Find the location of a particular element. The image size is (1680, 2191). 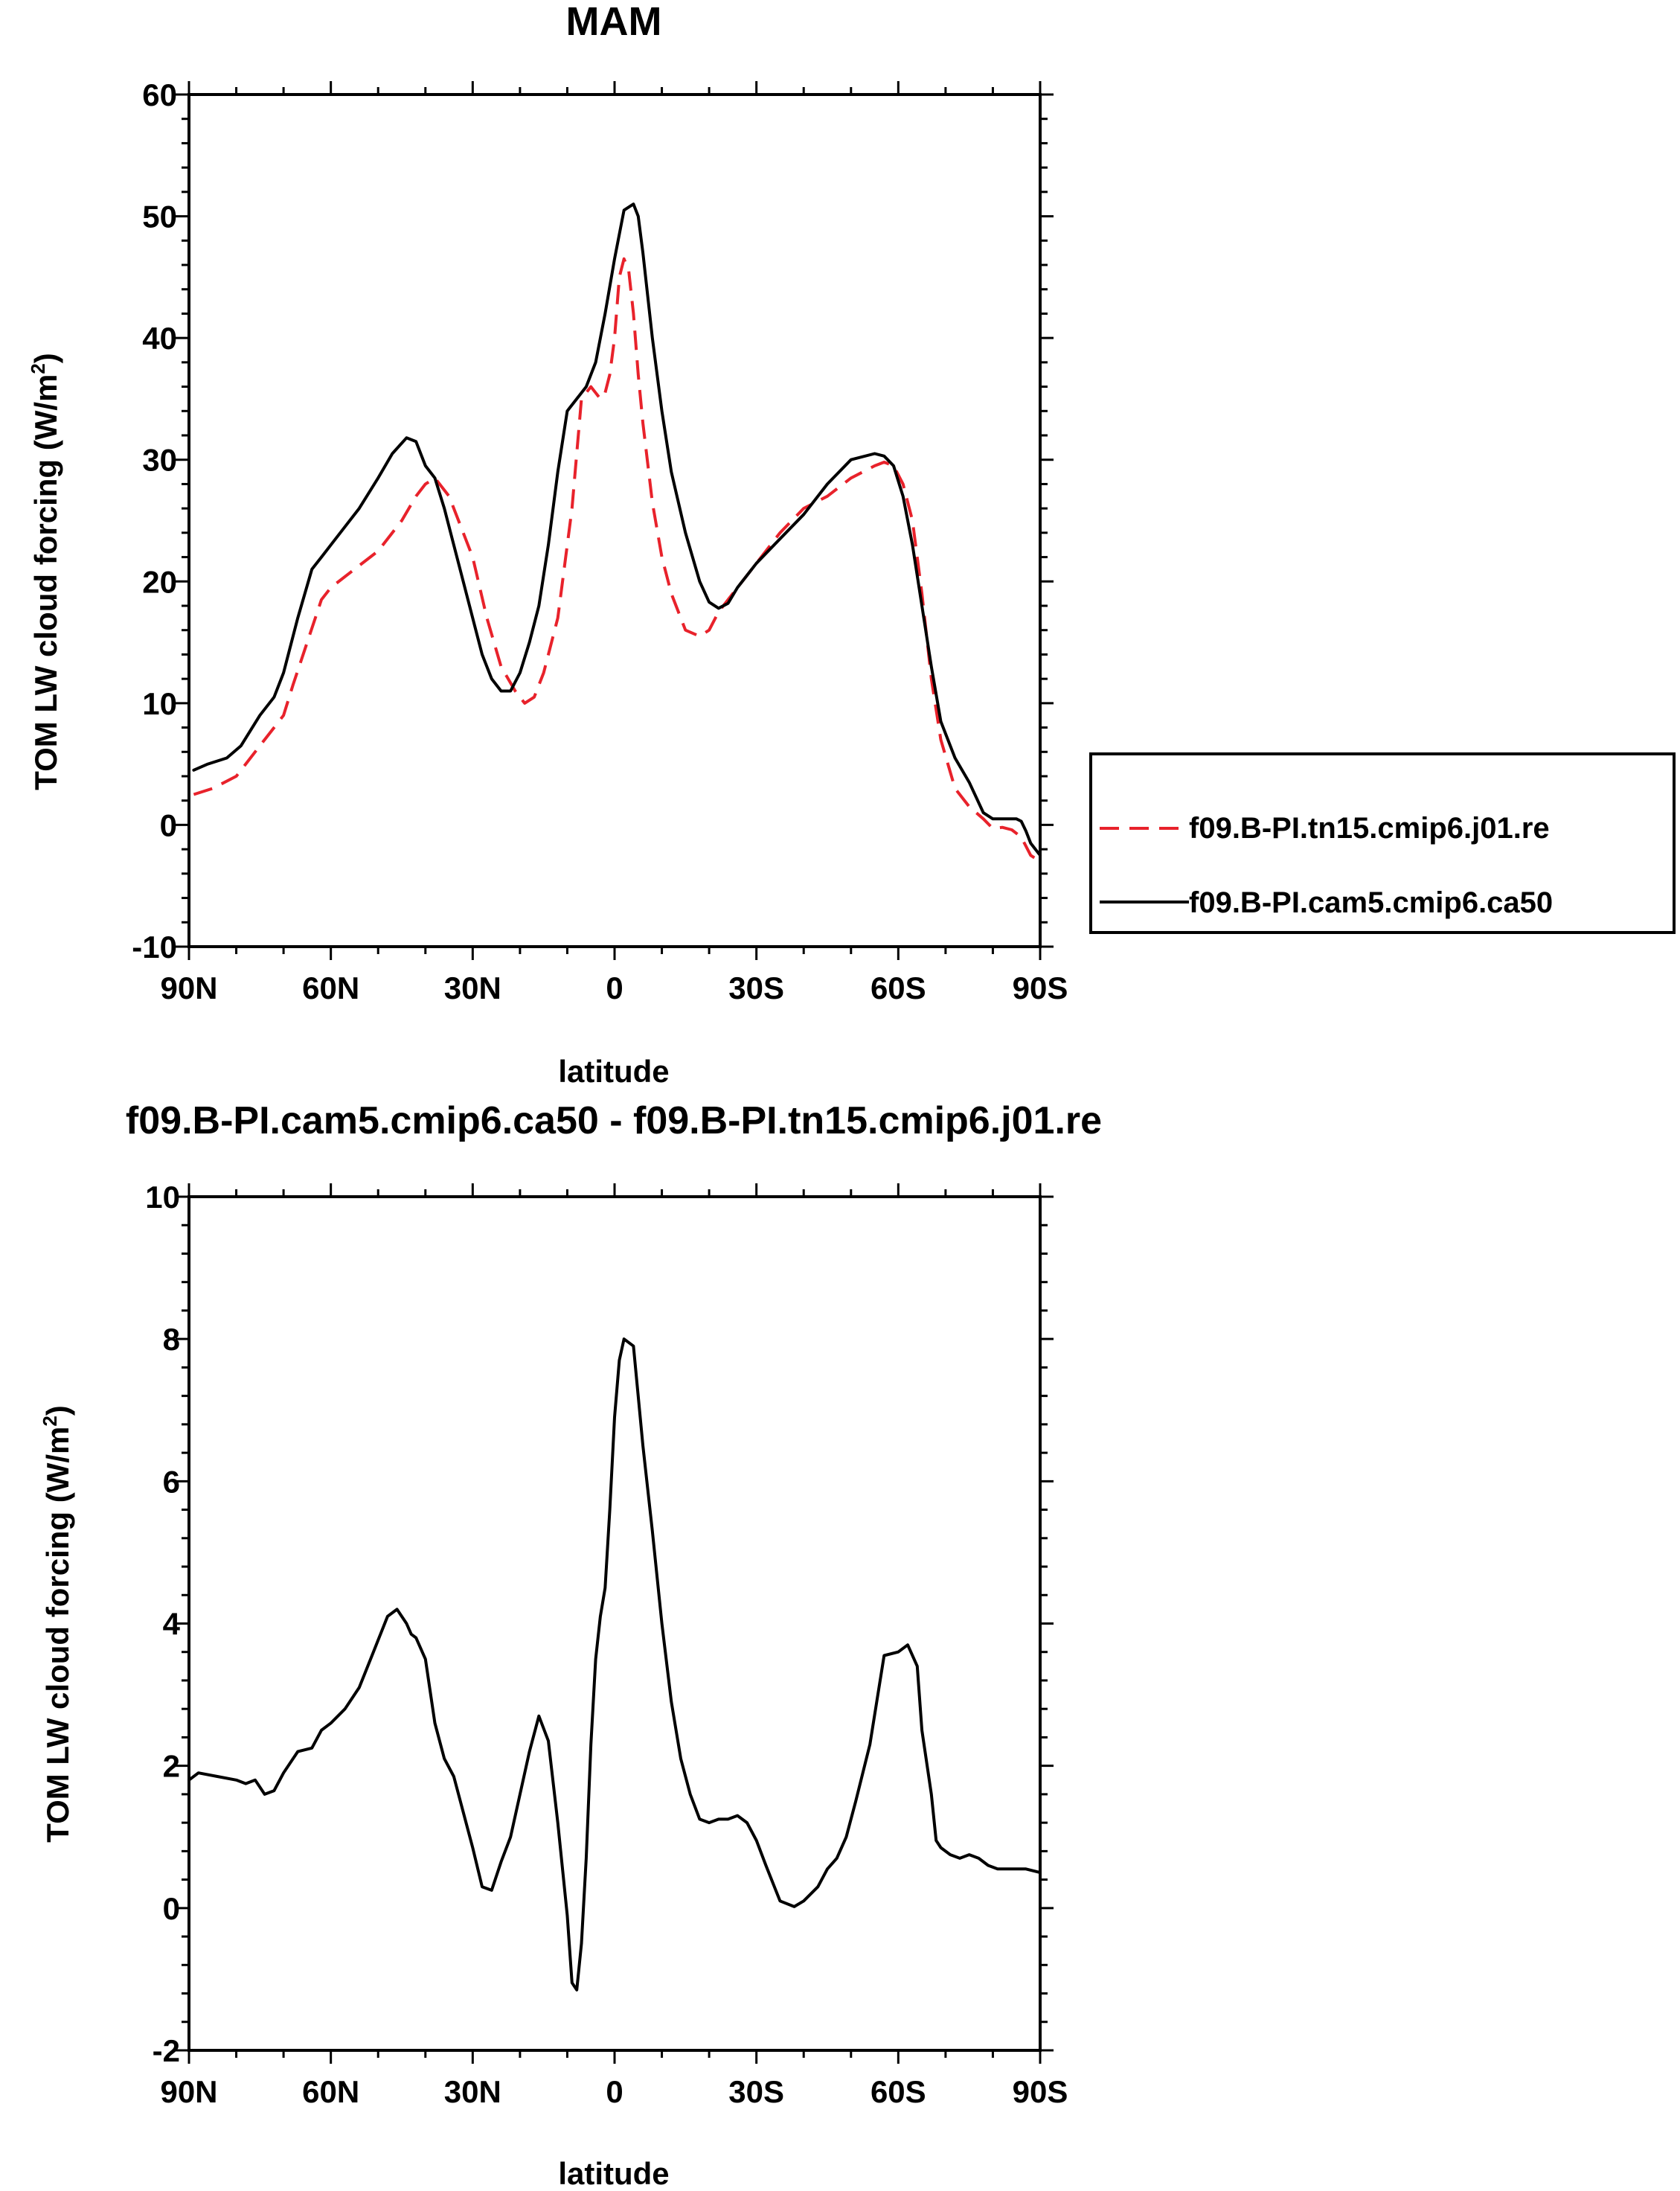

top-x-axis-label: latitude is located at coordinates (613, 1071).